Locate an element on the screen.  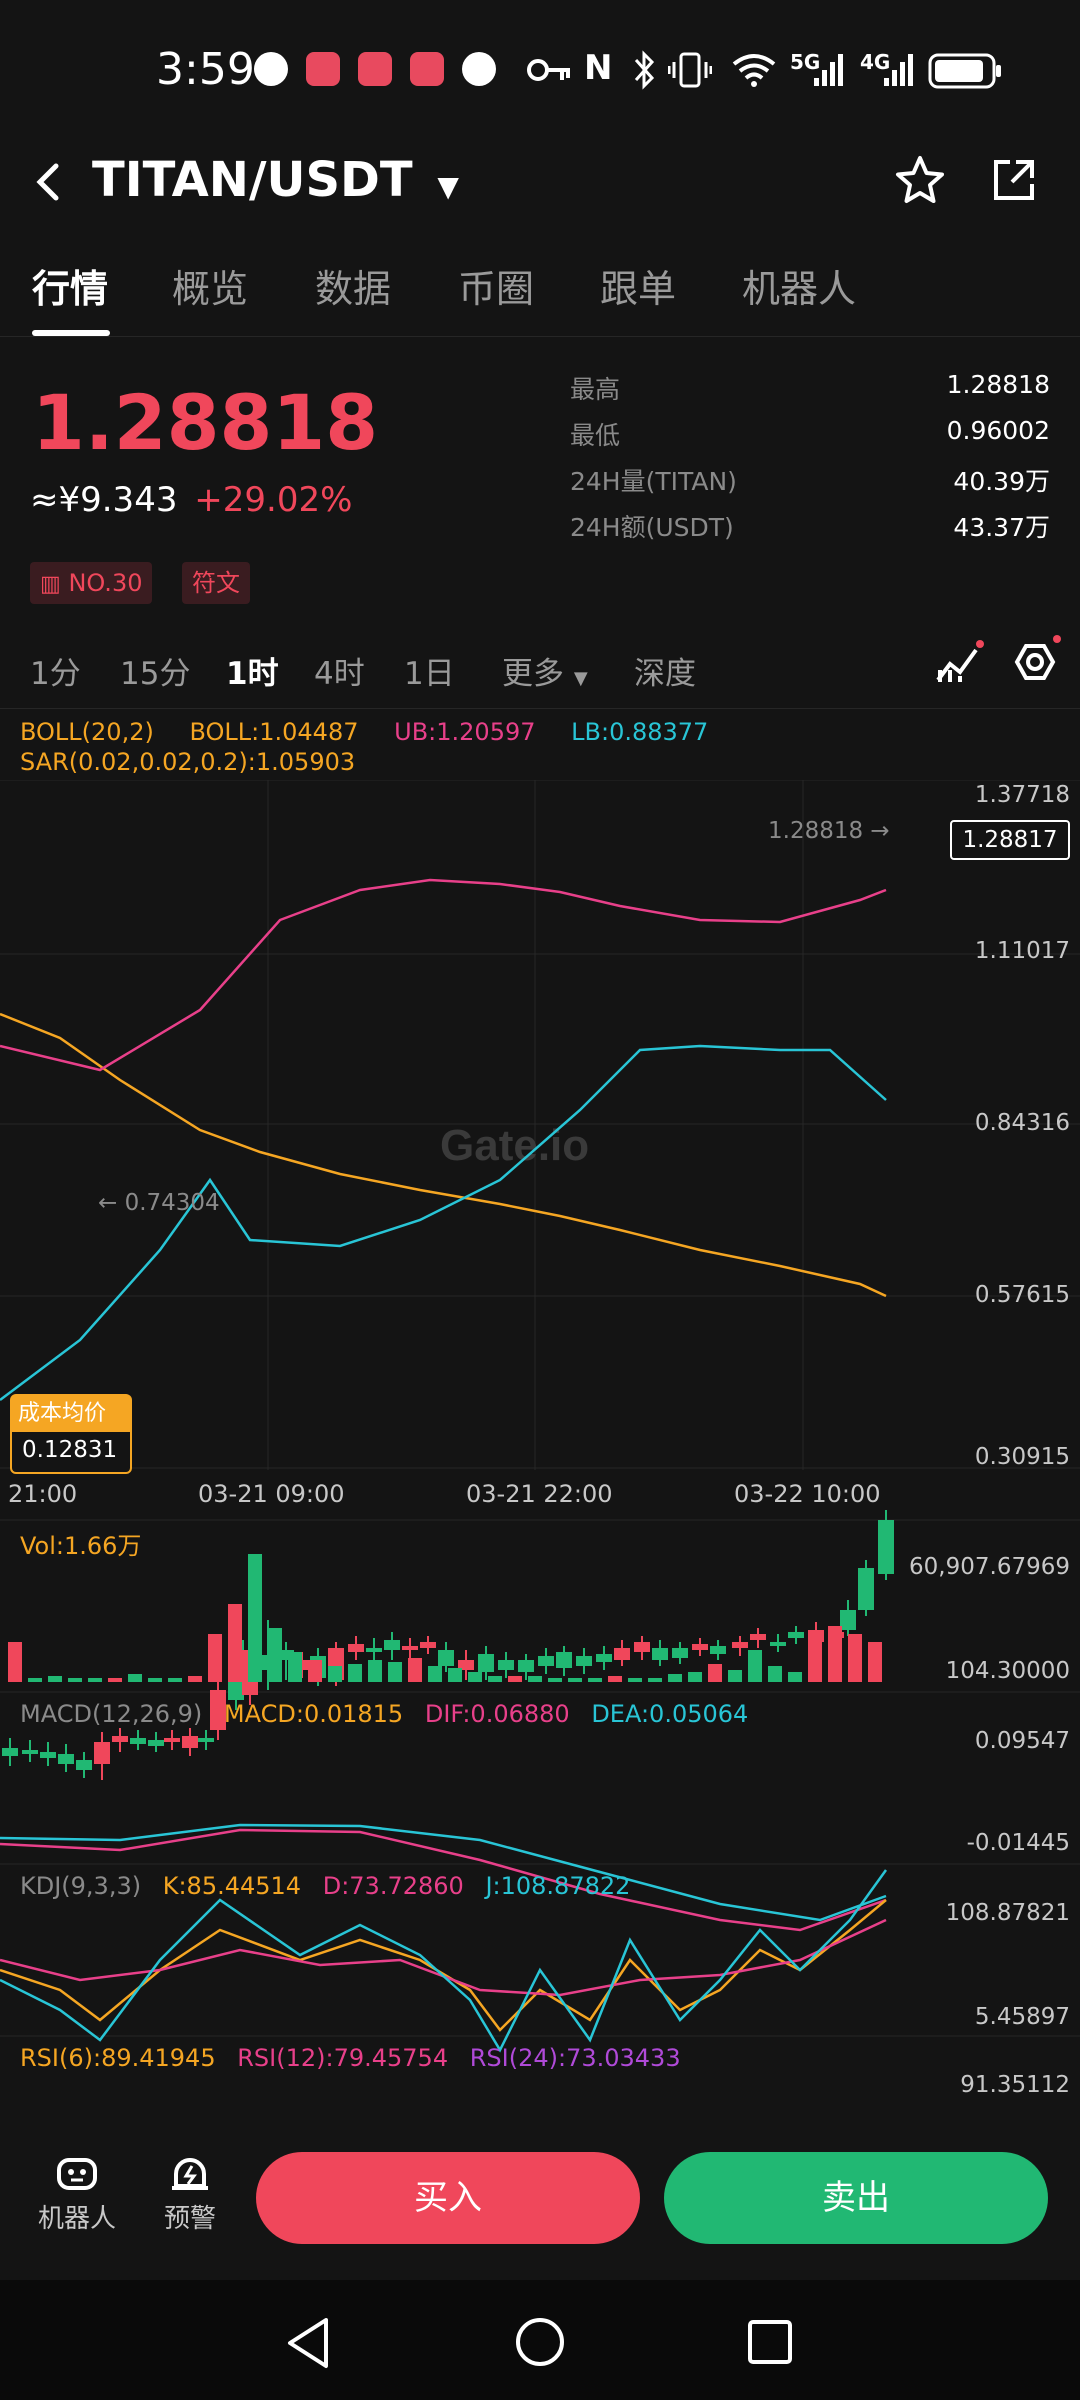
d-value: D:73.72860 is located at coordinates (393, 1886).